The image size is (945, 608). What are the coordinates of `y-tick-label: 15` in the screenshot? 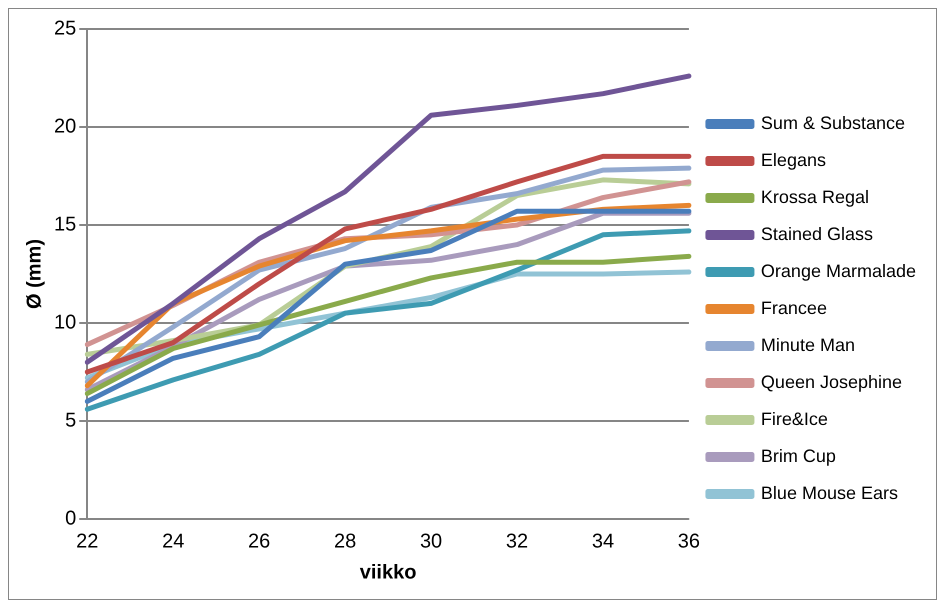 It's located at (65, 225).